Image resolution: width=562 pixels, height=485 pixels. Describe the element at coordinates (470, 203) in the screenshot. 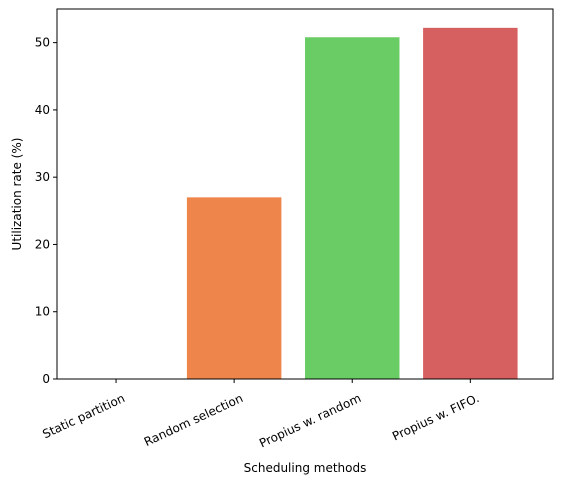

I see `bar-propius-w-fifo` at that location.